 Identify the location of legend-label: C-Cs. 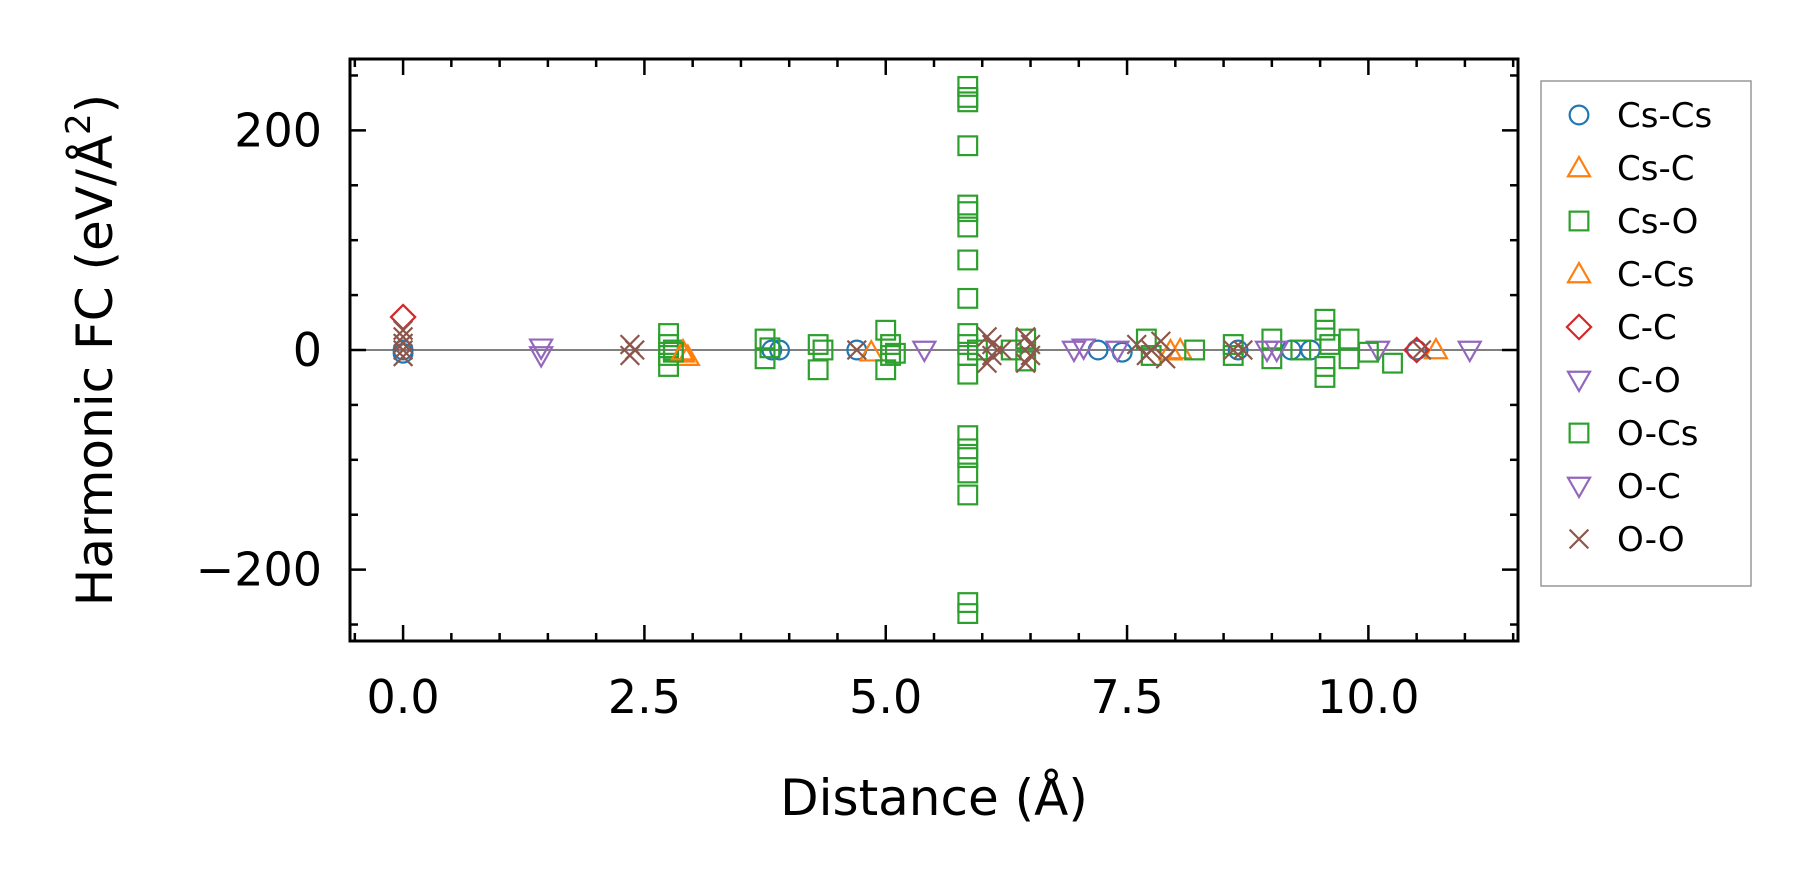
(1655, 275).